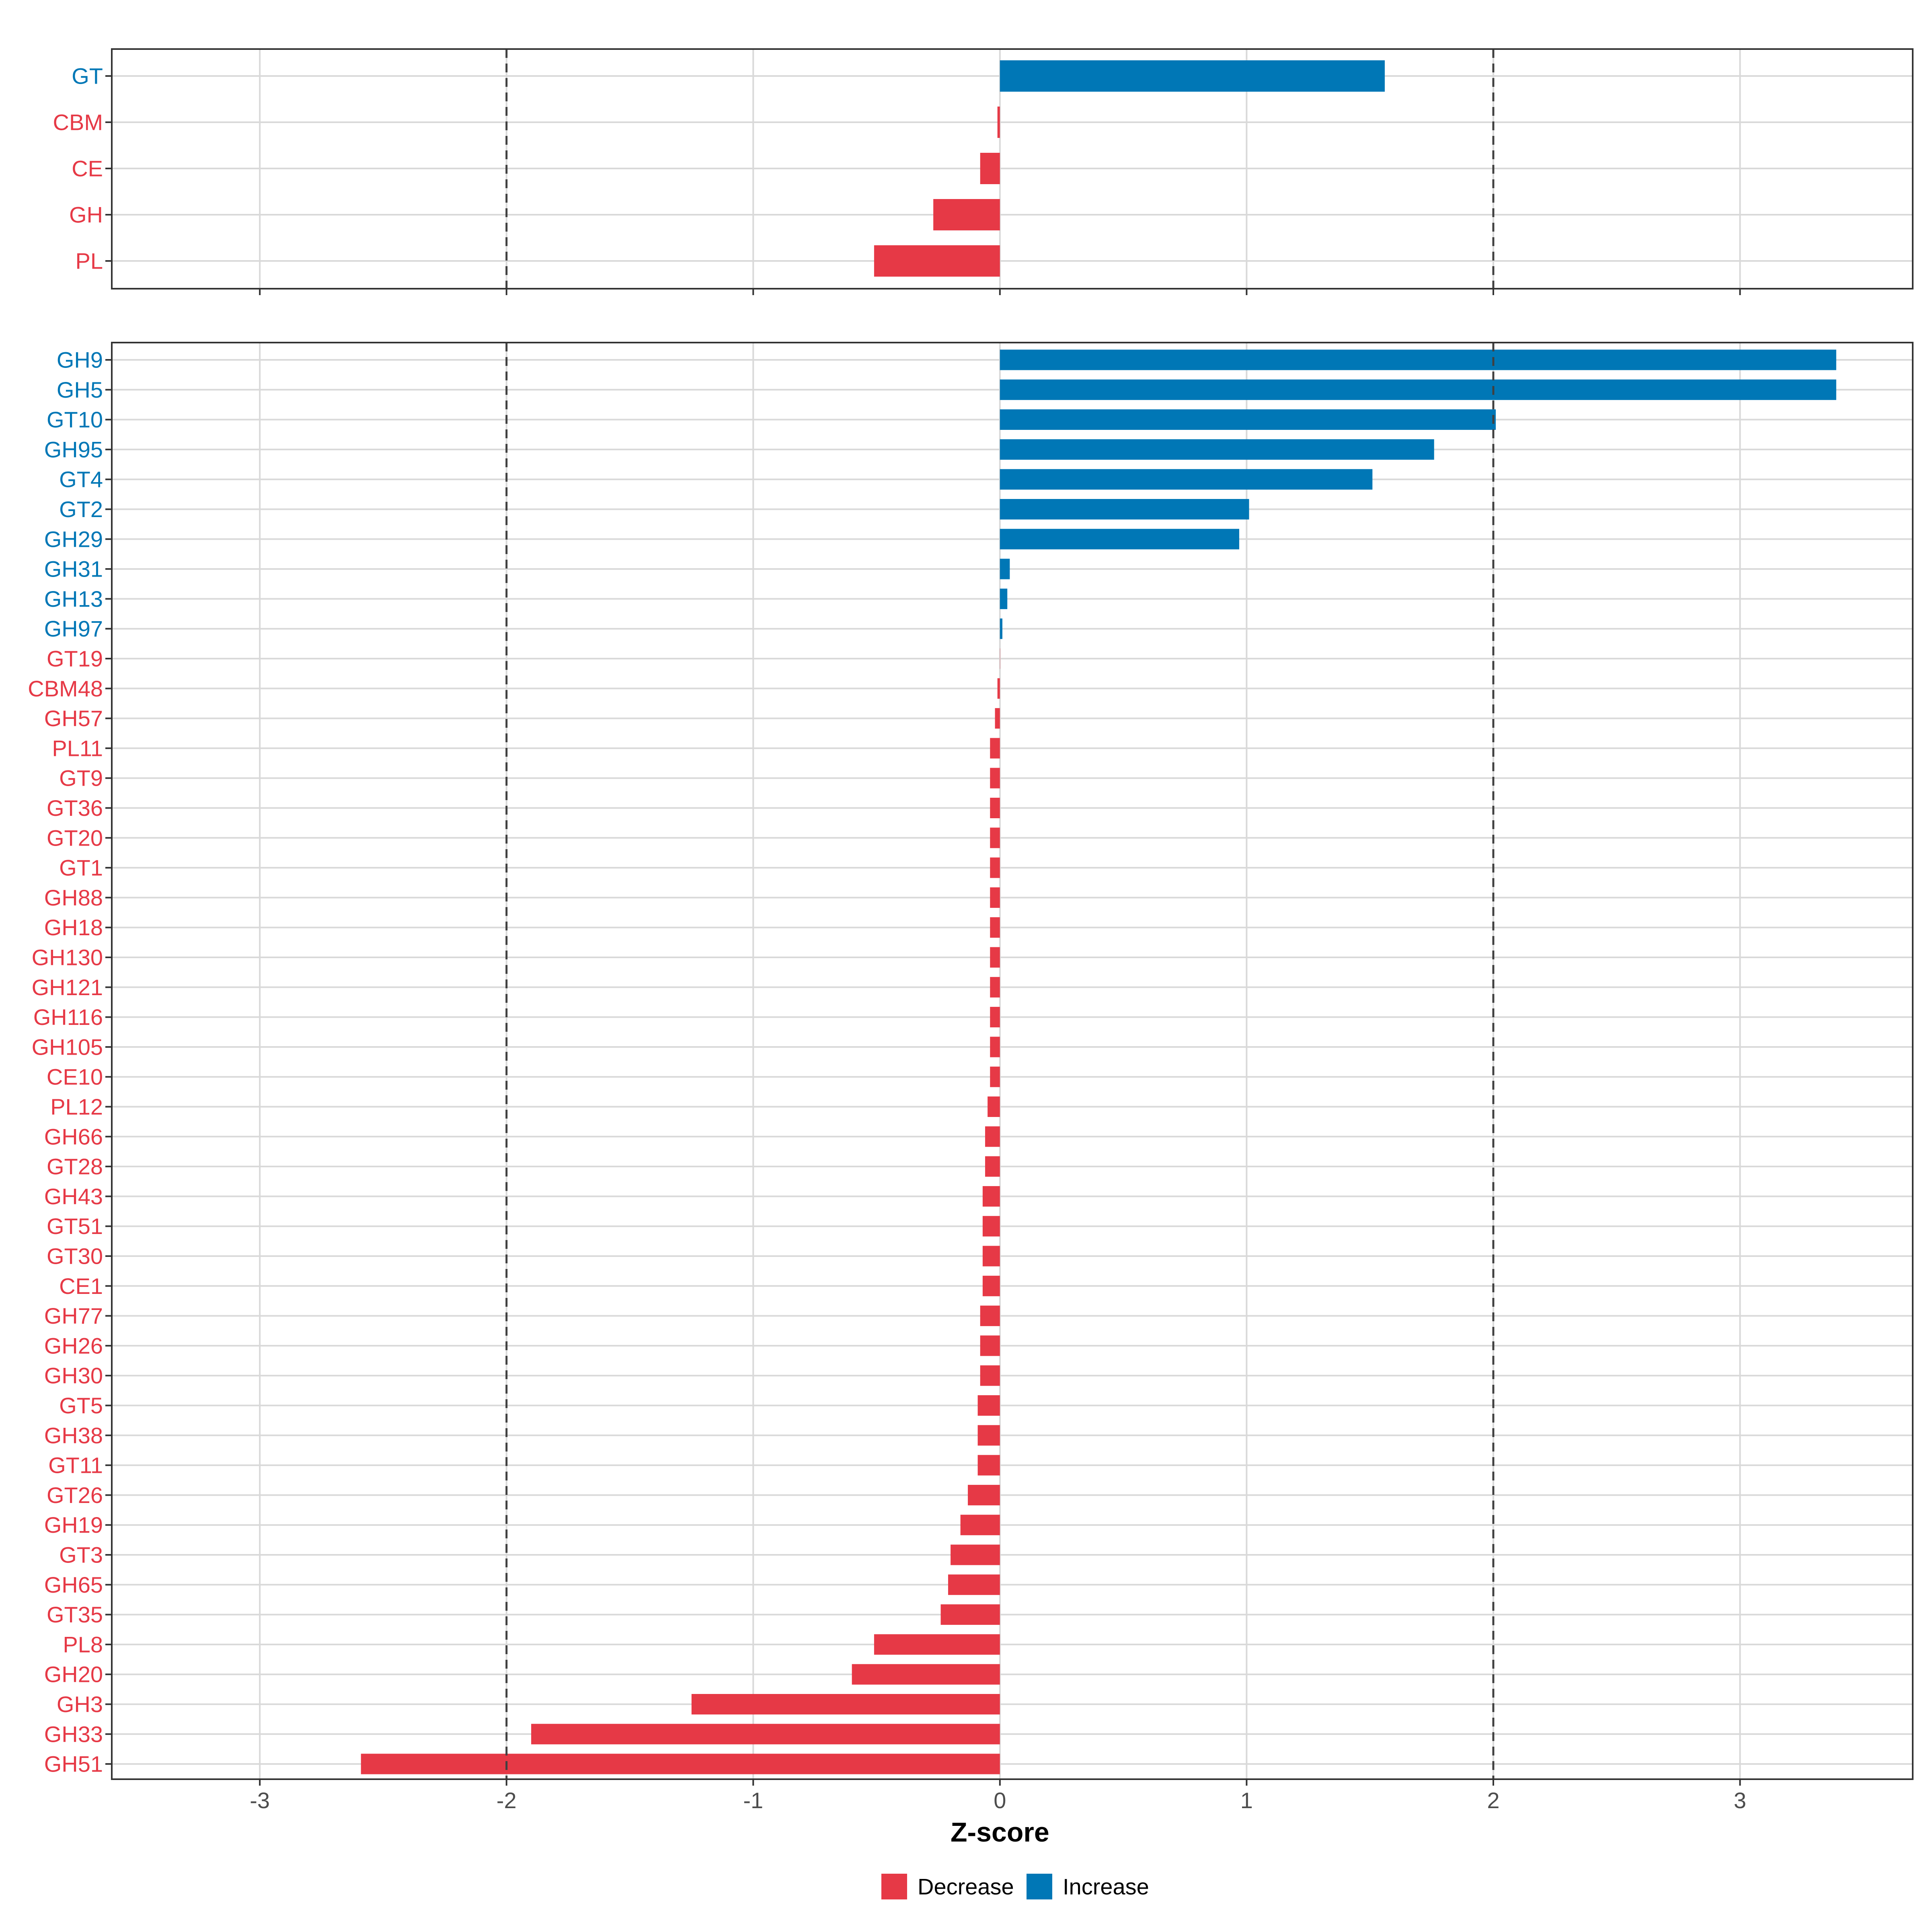  I want to click on y-tick-label: GH13, so click(73, 599).